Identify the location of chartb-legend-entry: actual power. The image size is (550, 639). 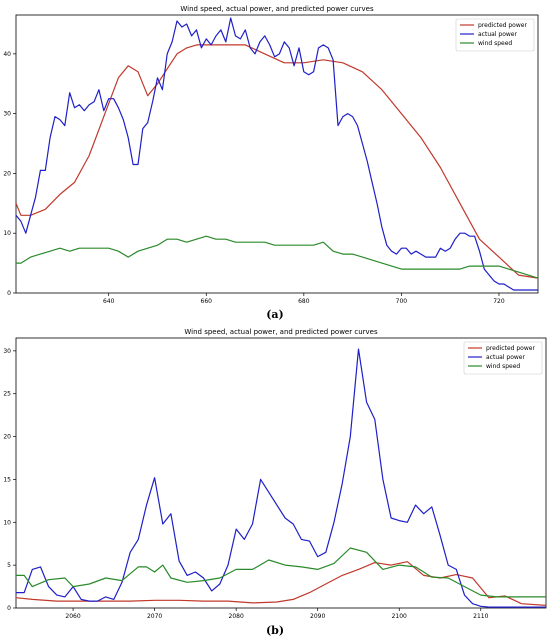
(505, 357).